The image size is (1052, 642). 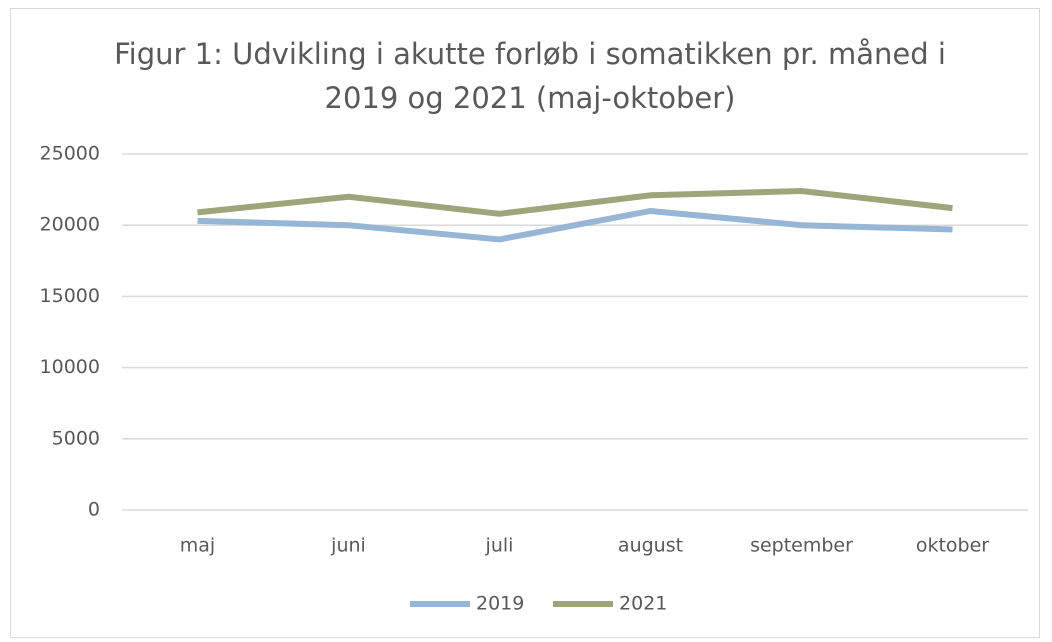 What do you see at coordinates (500, 604) in the screenshot?
I see `legend-label: 2019` at bounding box center [500, 604].